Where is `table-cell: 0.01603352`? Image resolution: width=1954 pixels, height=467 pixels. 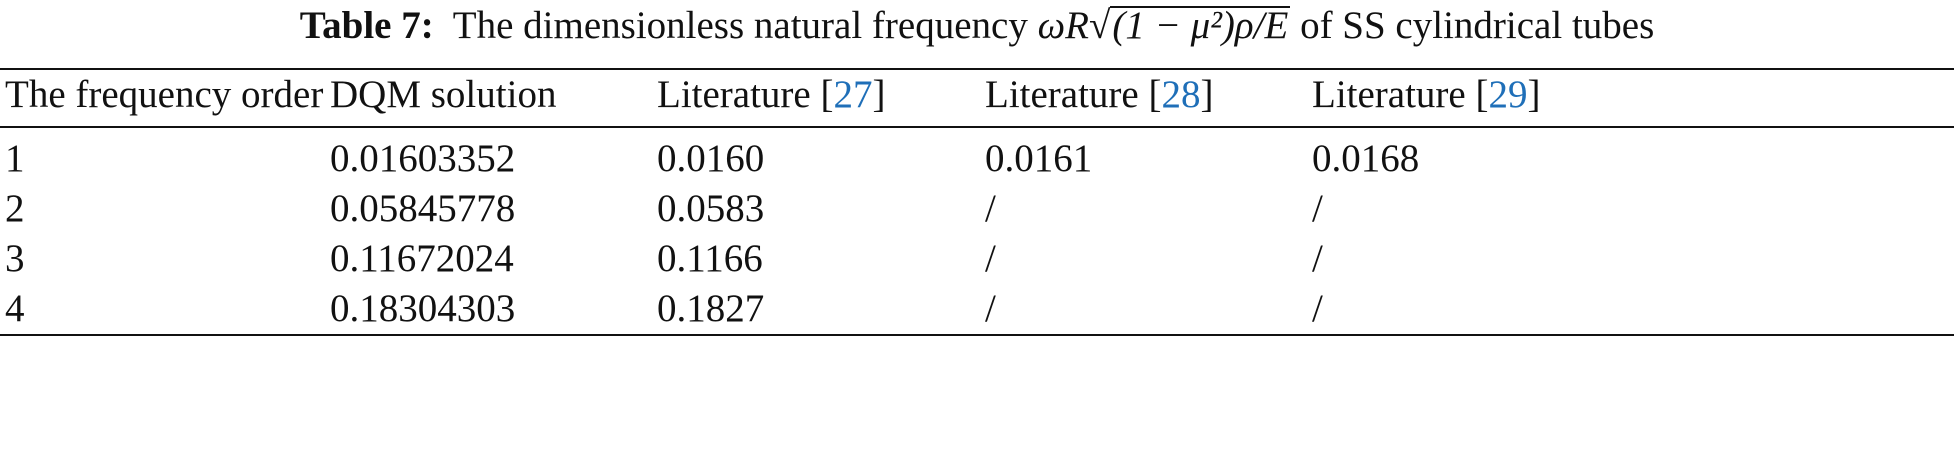 table-cell: 0.01603352 is located at coordinates (423, 158).